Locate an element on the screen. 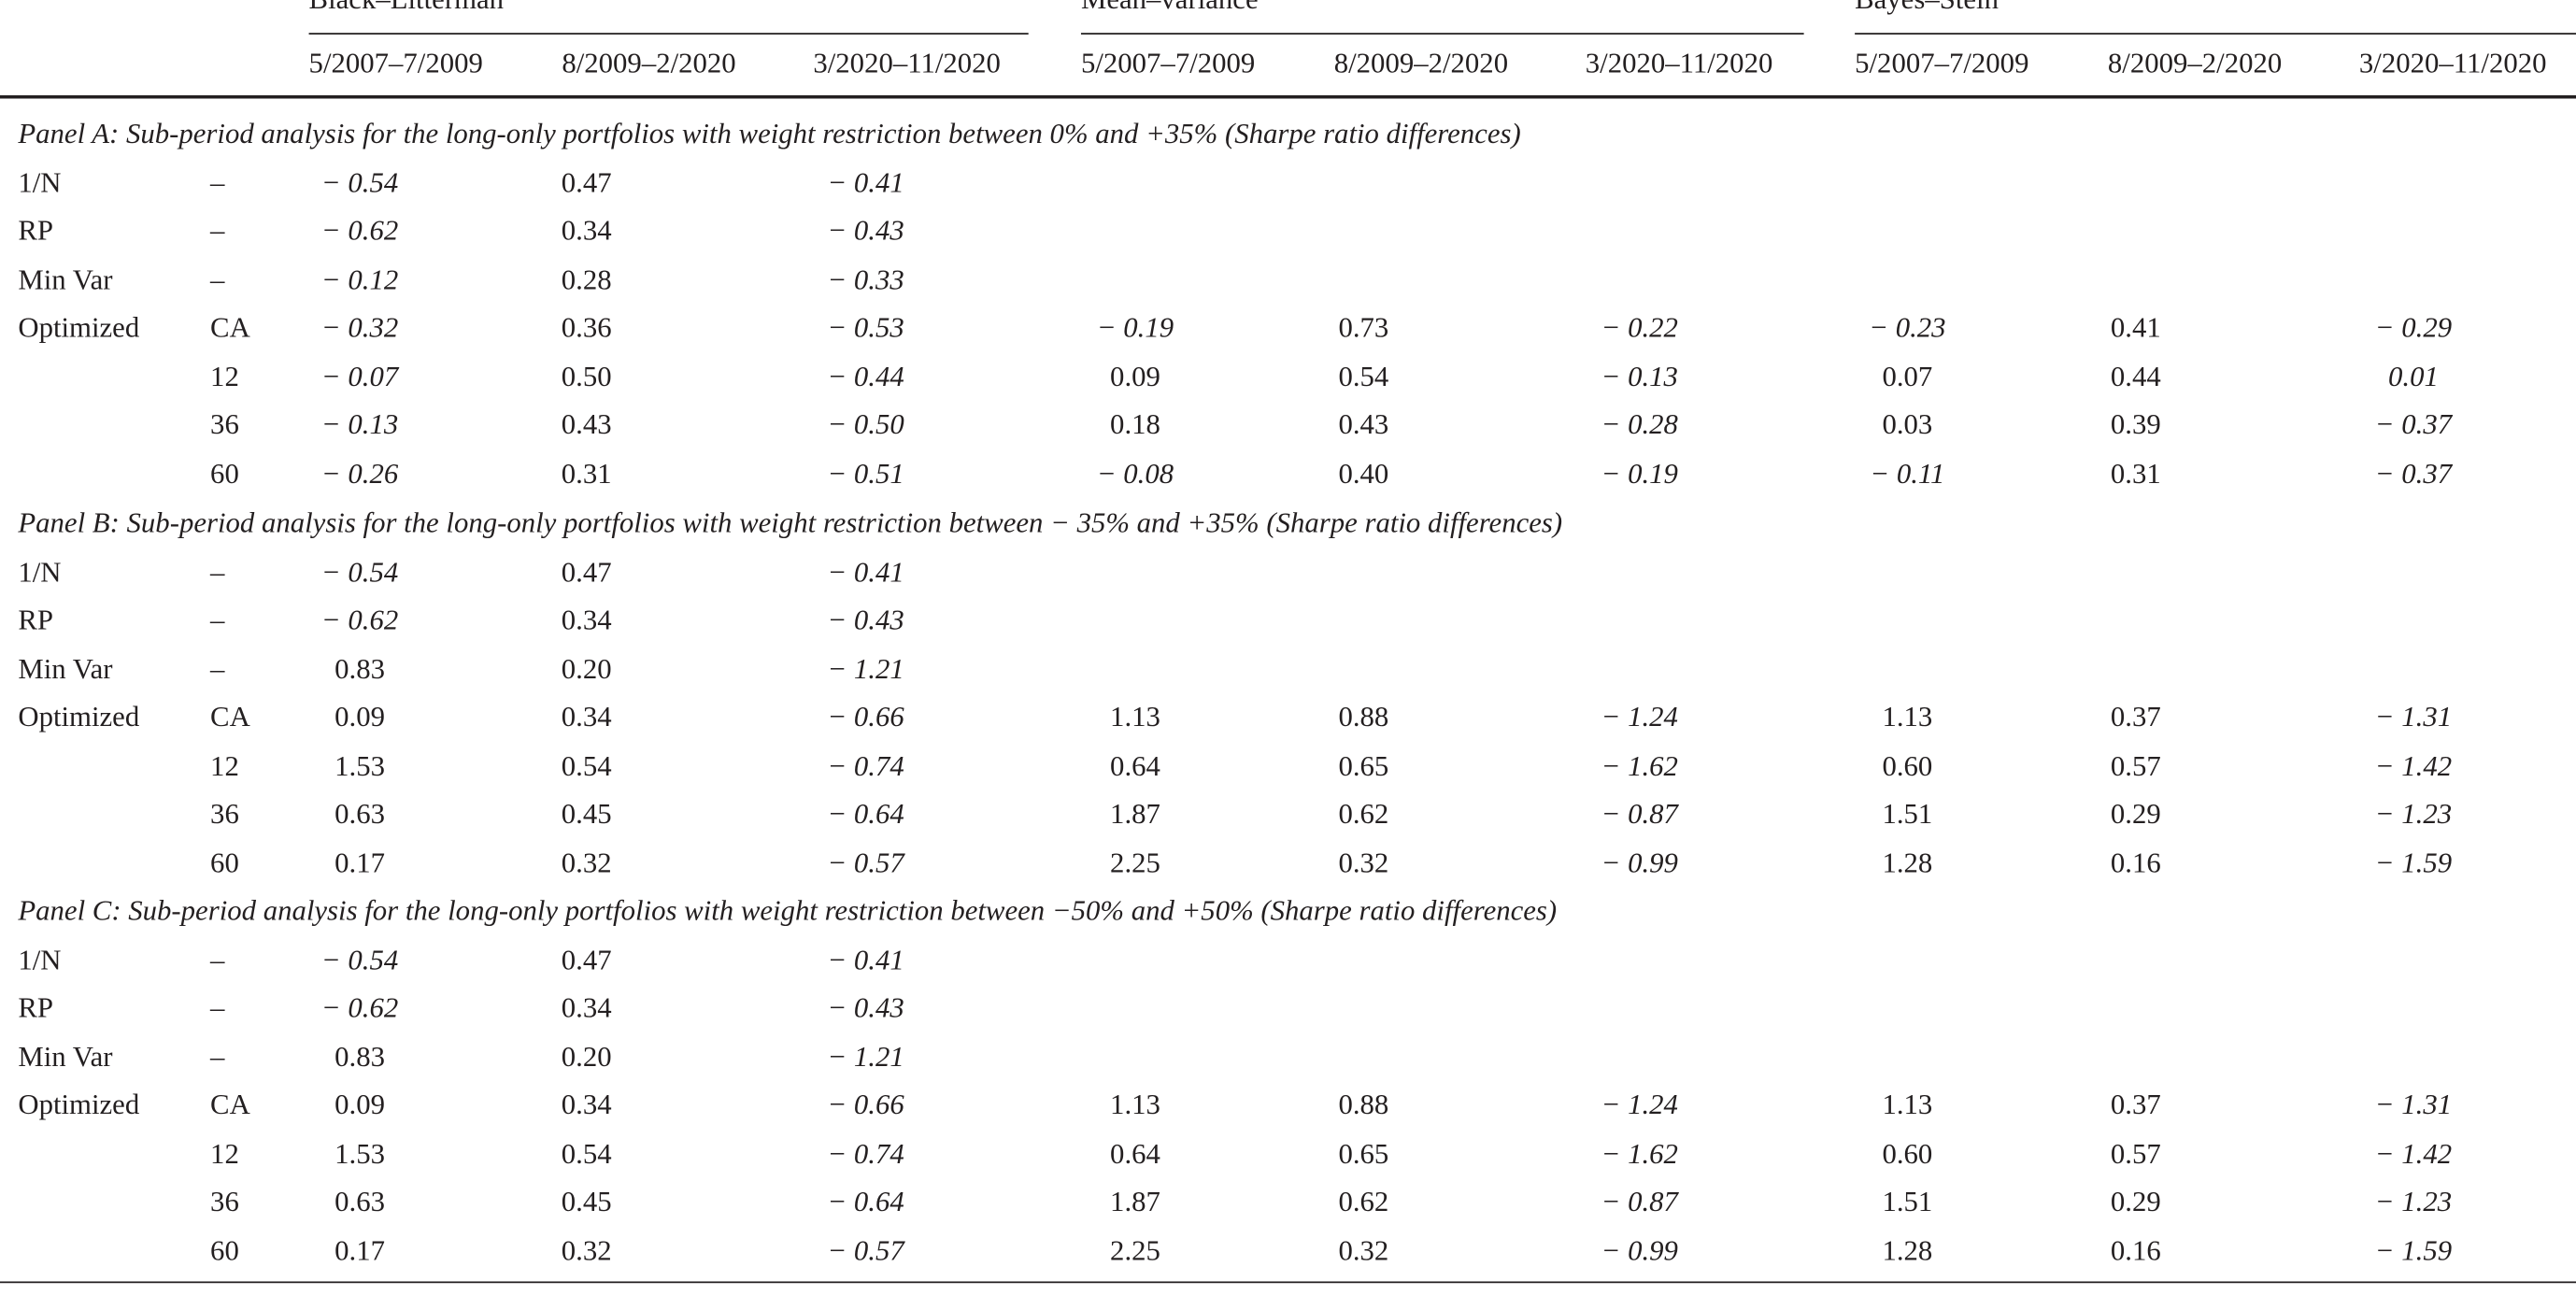 The height and width of the screenshot is (1295, 2576). table-cell: − 0.29 is located at coordinates (2414, 327).